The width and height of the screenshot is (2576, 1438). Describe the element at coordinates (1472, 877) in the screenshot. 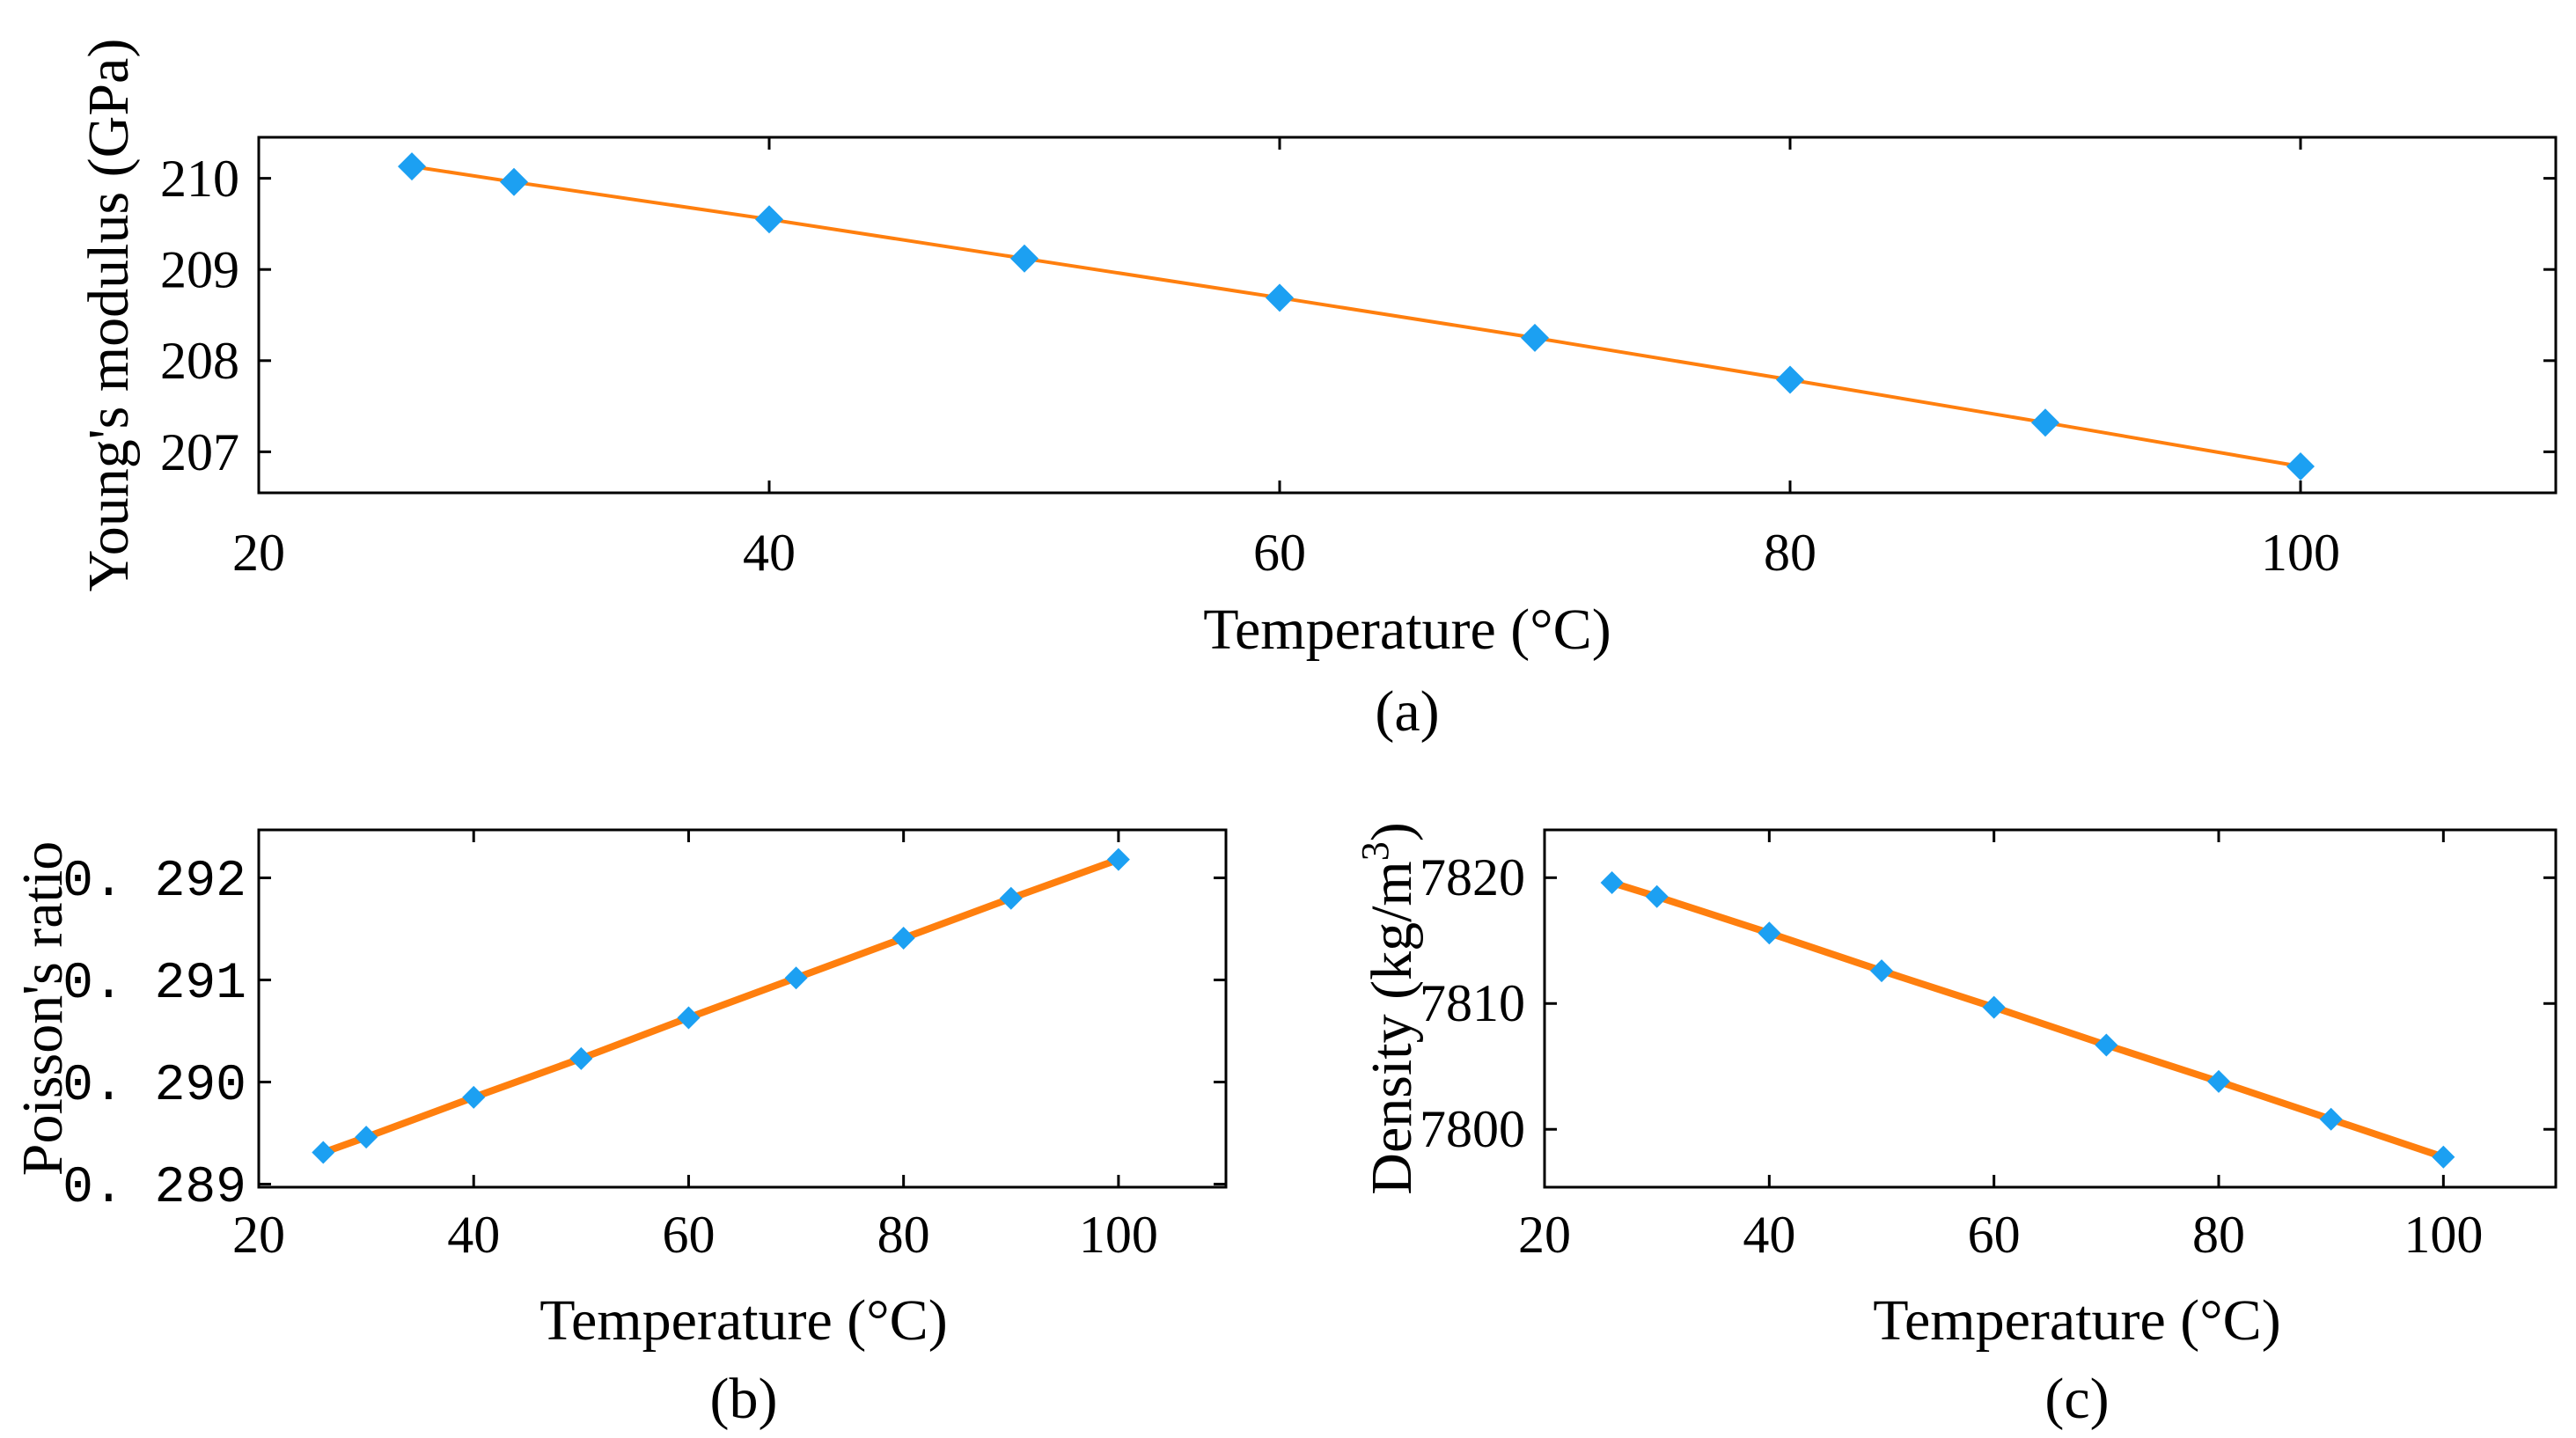

I see `y-tick-label: 7820` at that location.